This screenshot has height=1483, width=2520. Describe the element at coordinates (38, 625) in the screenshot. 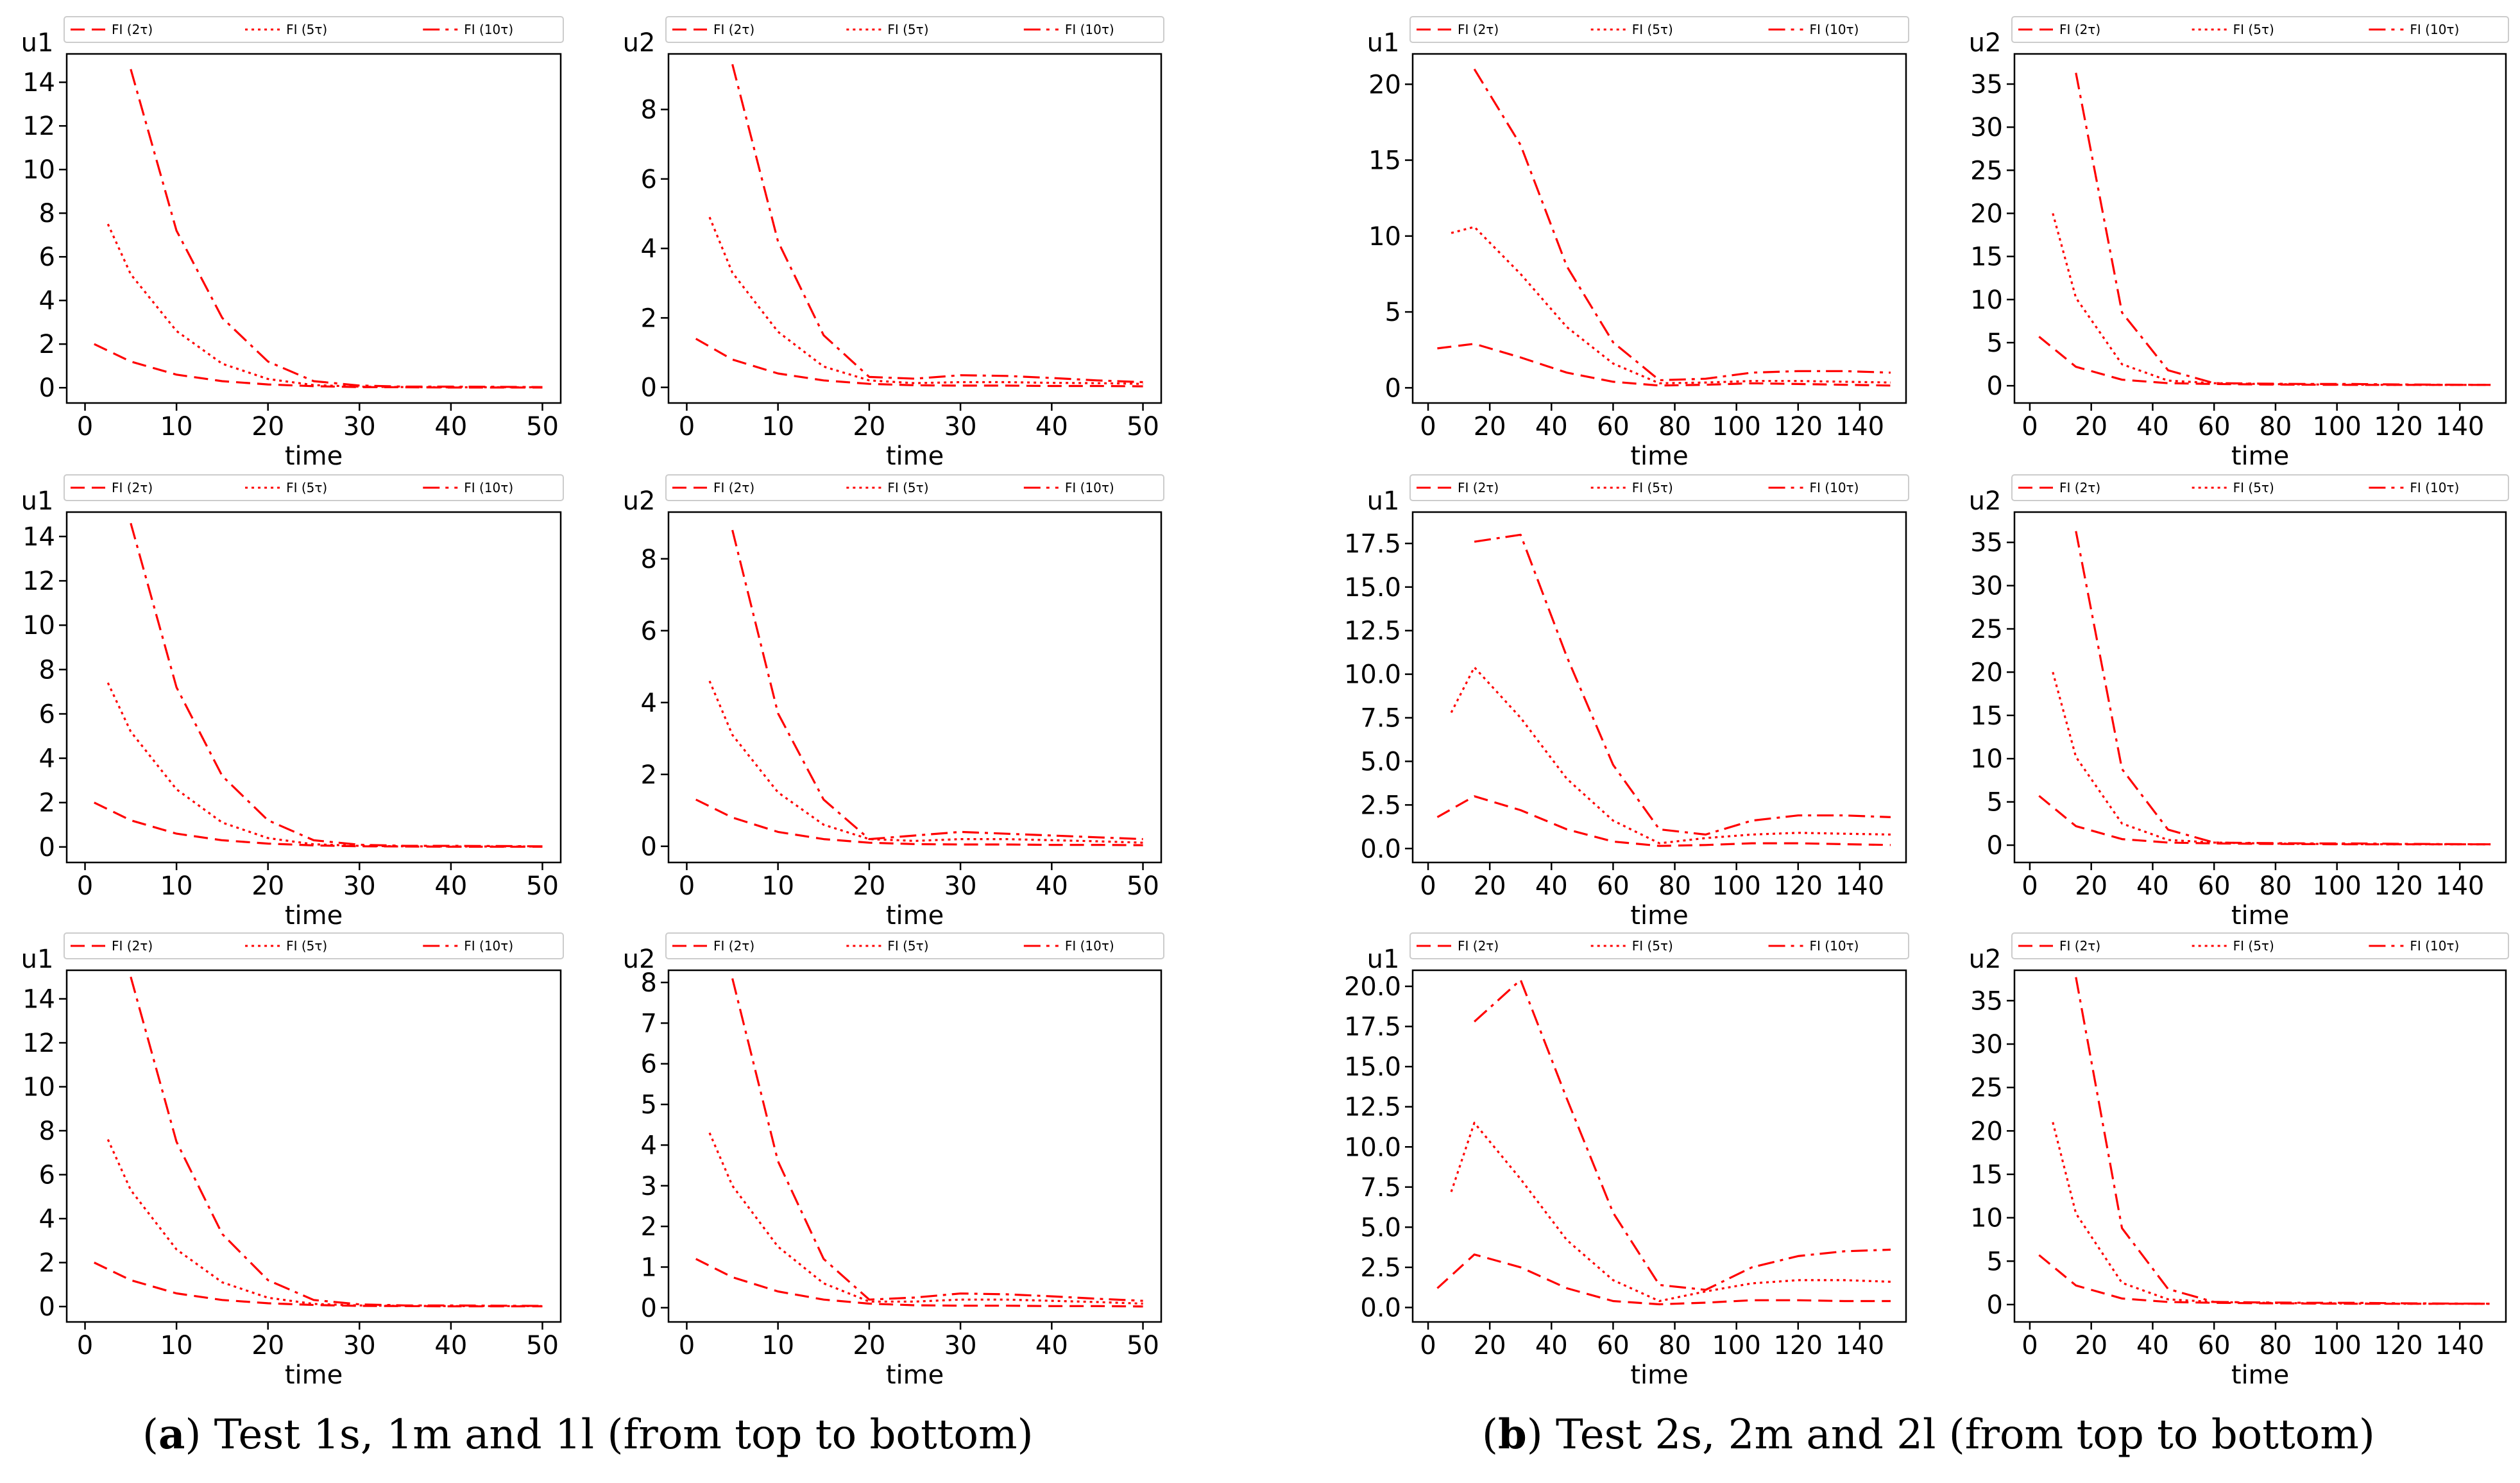

I see `y-tick-label: 10` at that location.